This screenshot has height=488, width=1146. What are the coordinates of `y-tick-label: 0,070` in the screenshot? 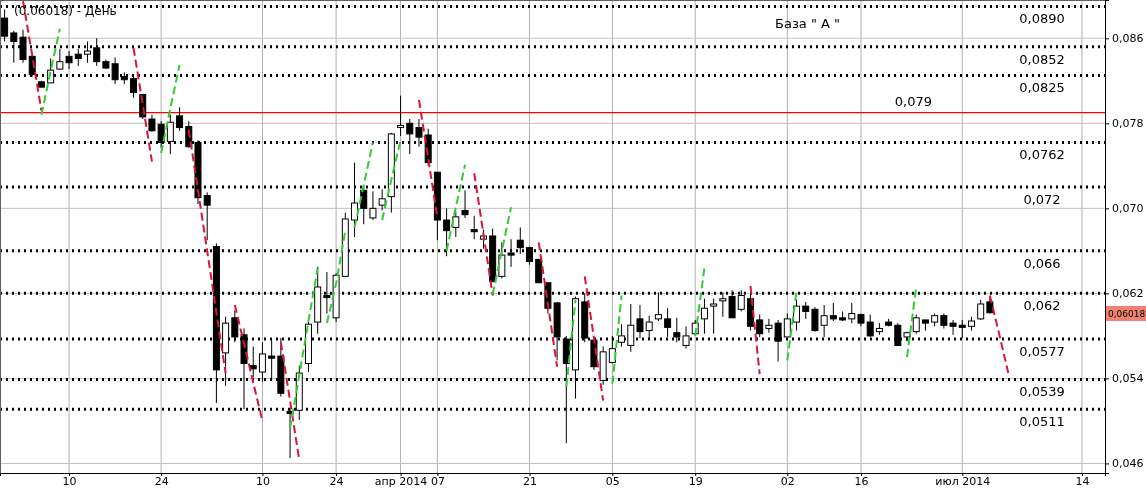 It's located at (1128, 209).